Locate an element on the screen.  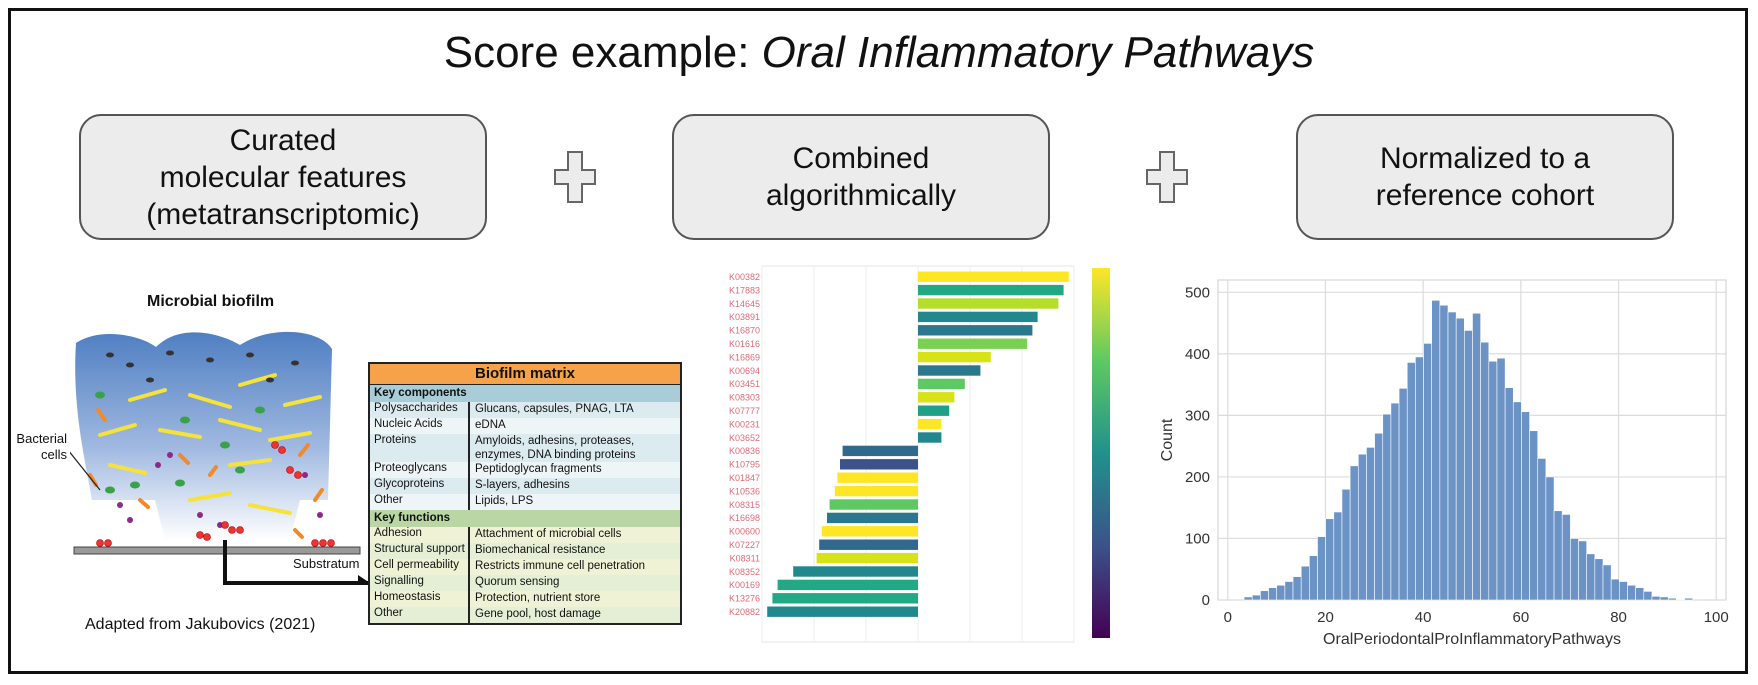
yellow-rods is located at coordinates (210, 444).